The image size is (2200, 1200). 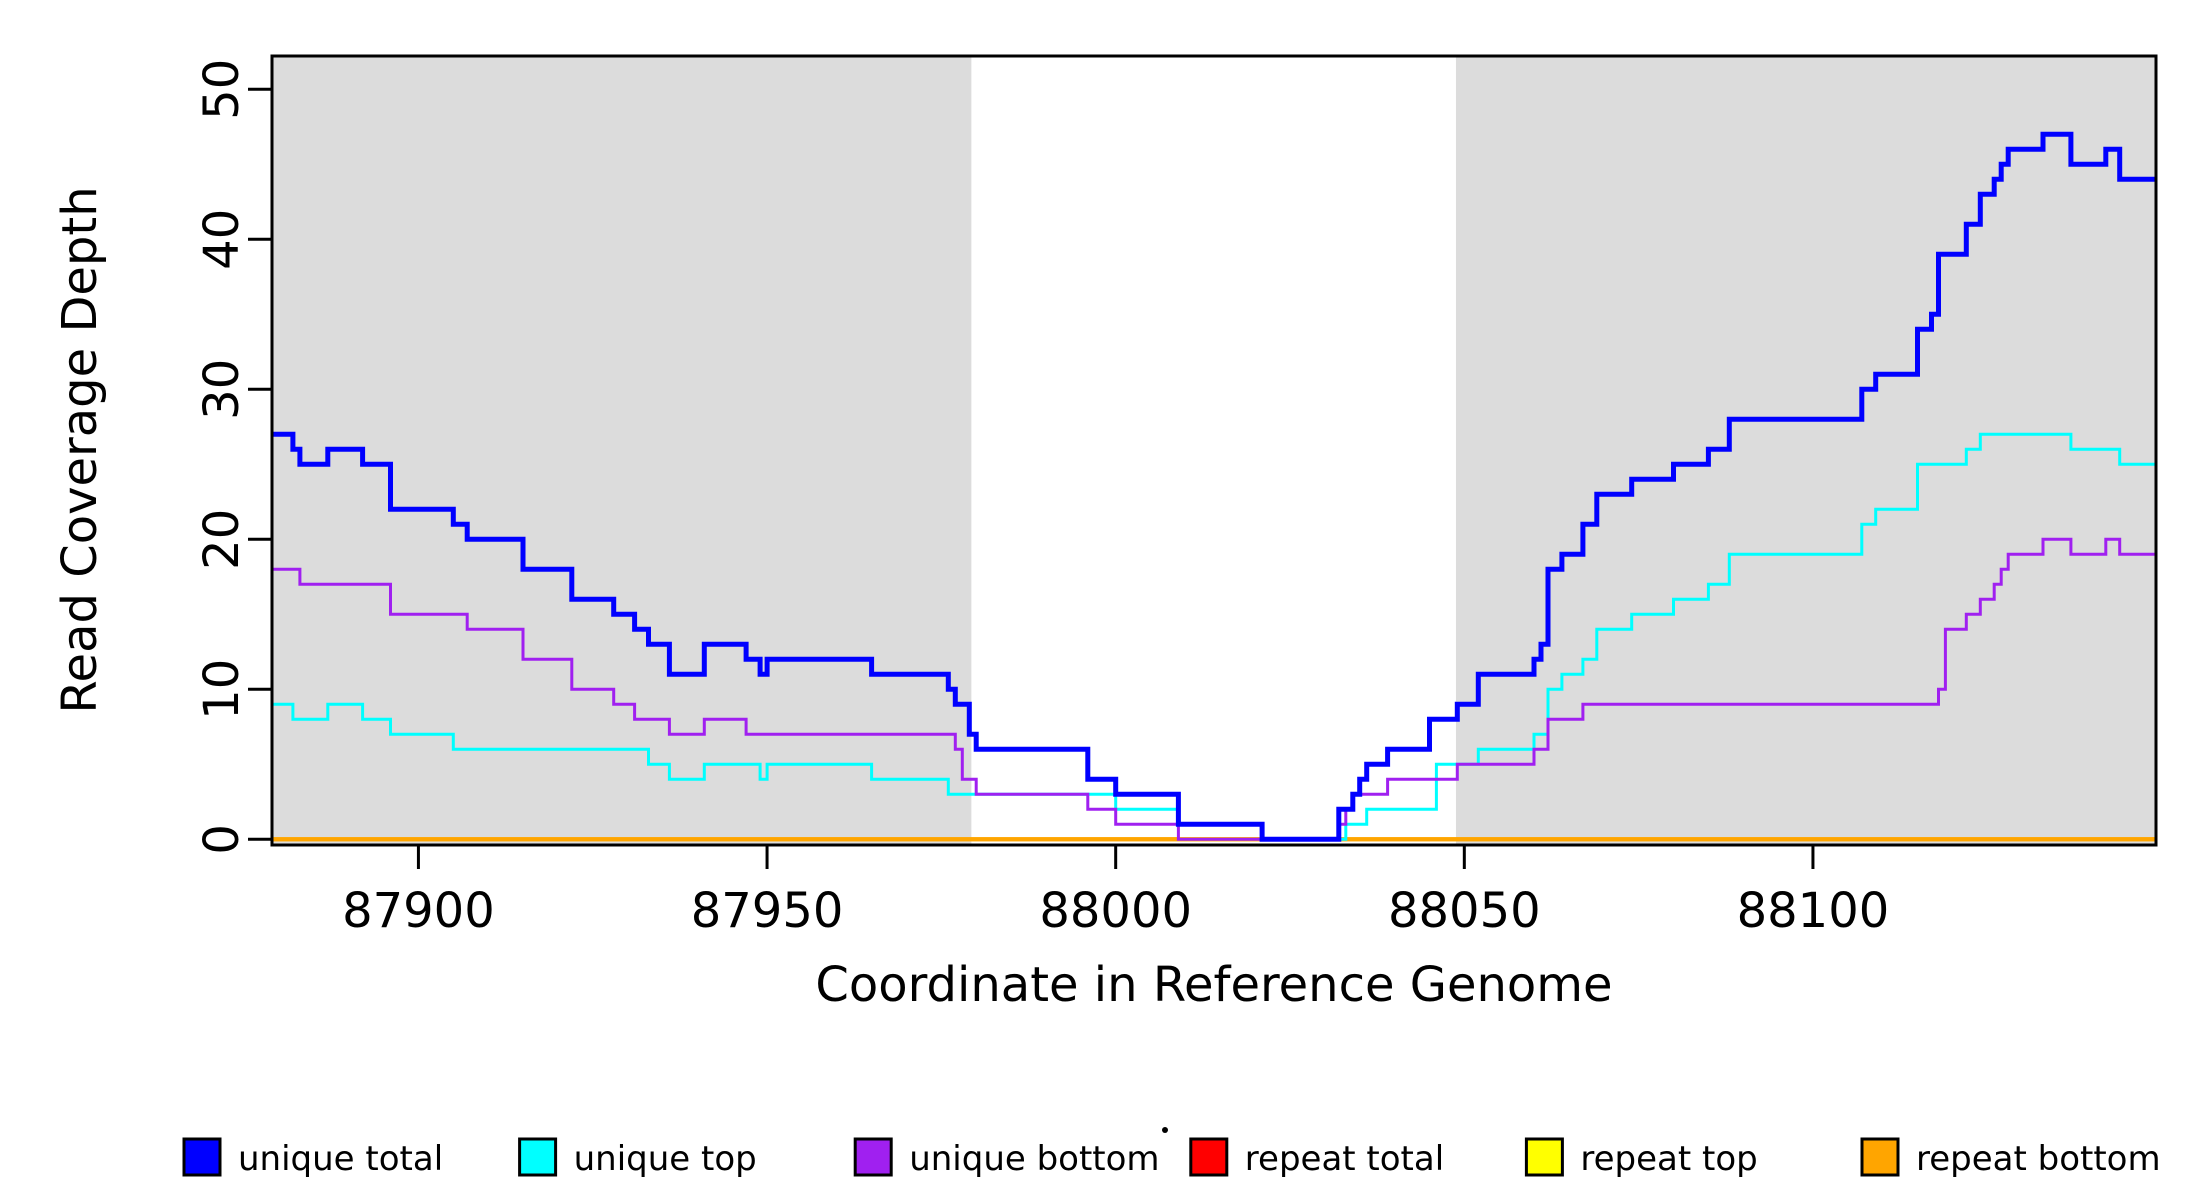 What do you see at coordinates (1344, 1159) in the screenshot?
I see `legend-label-repeat-total: repeat total` at bounding box center [1344, 1159].